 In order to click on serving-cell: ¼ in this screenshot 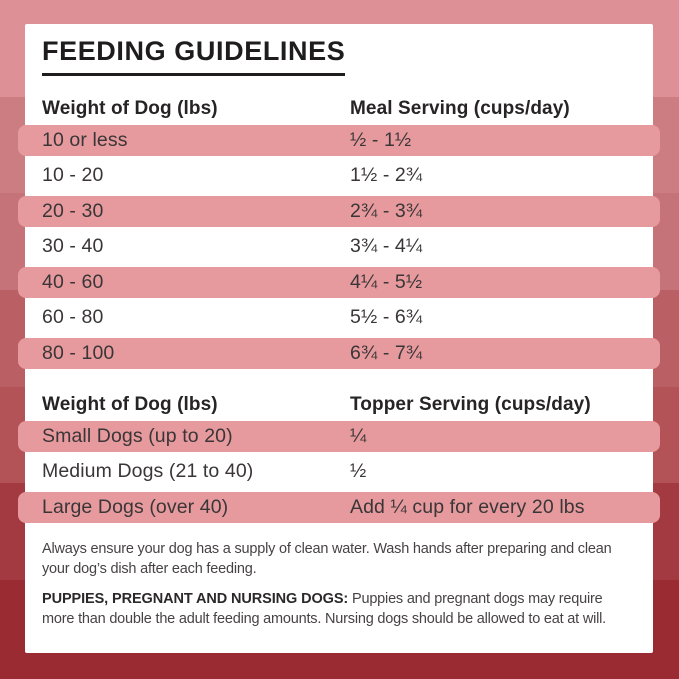, I will do `click(358, 435)`.